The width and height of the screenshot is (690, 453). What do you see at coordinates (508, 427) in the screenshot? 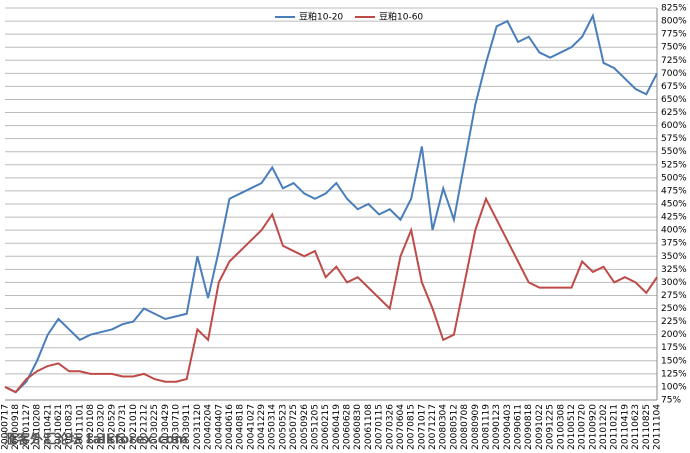
I see `x-tick-label: 20090403` at bounding box center [508, 427].